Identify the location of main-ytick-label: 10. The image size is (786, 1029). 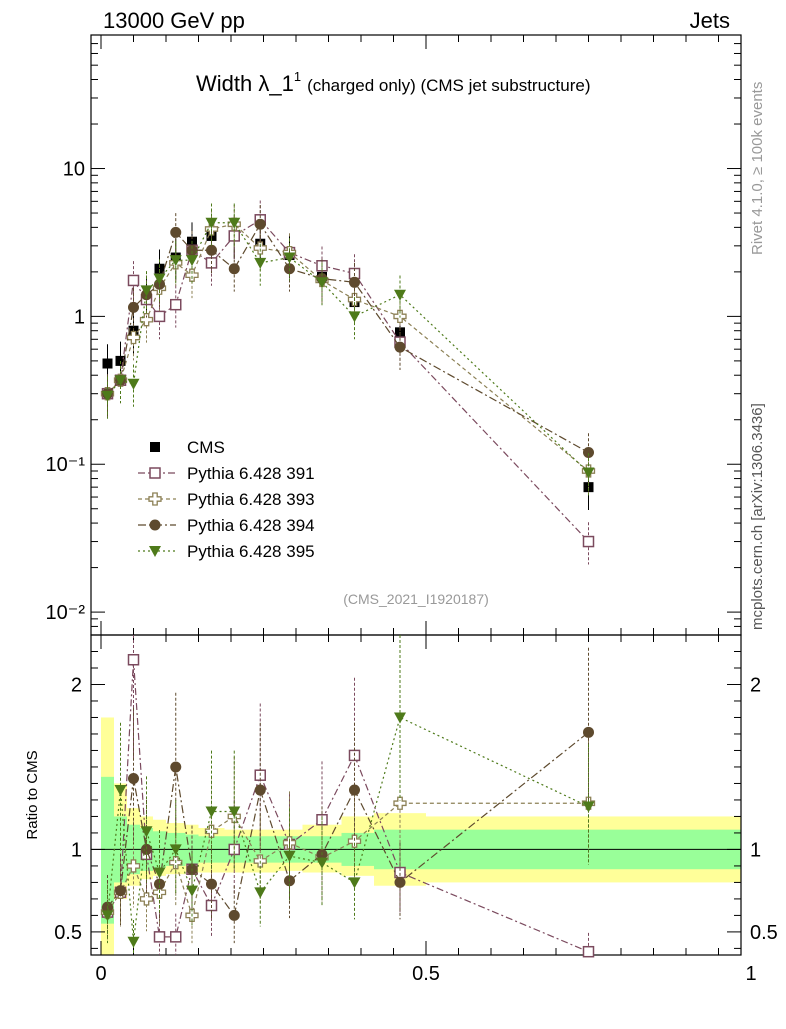
(74, 170).